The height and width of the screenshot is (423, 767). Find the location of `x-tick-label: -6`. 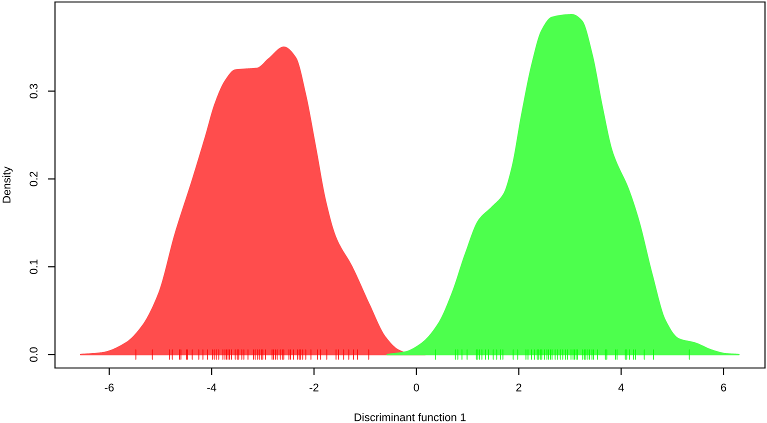

x-tick-label: -6 is located at coordinates (109, 388).